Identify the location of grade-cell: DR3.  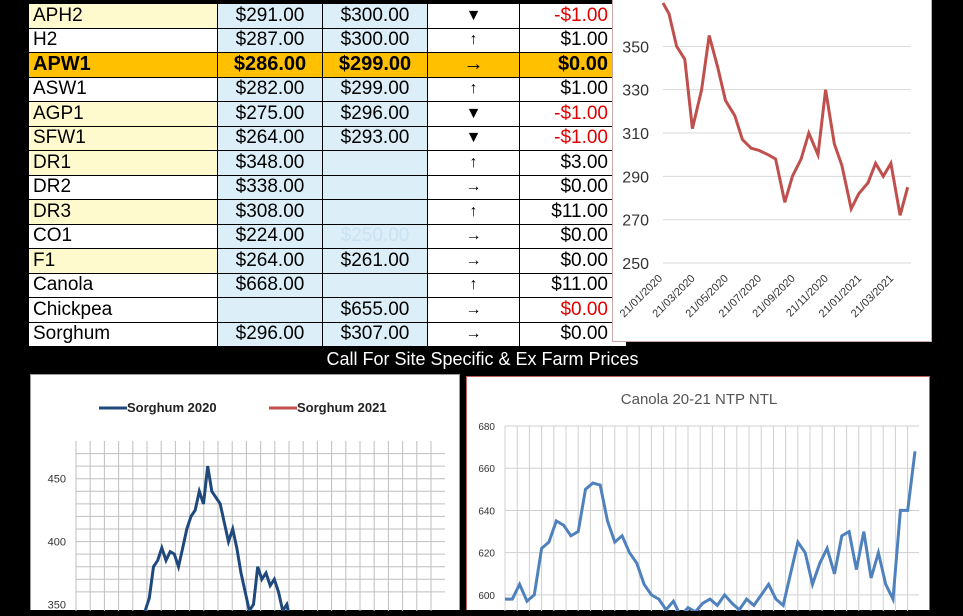
(123, 212).